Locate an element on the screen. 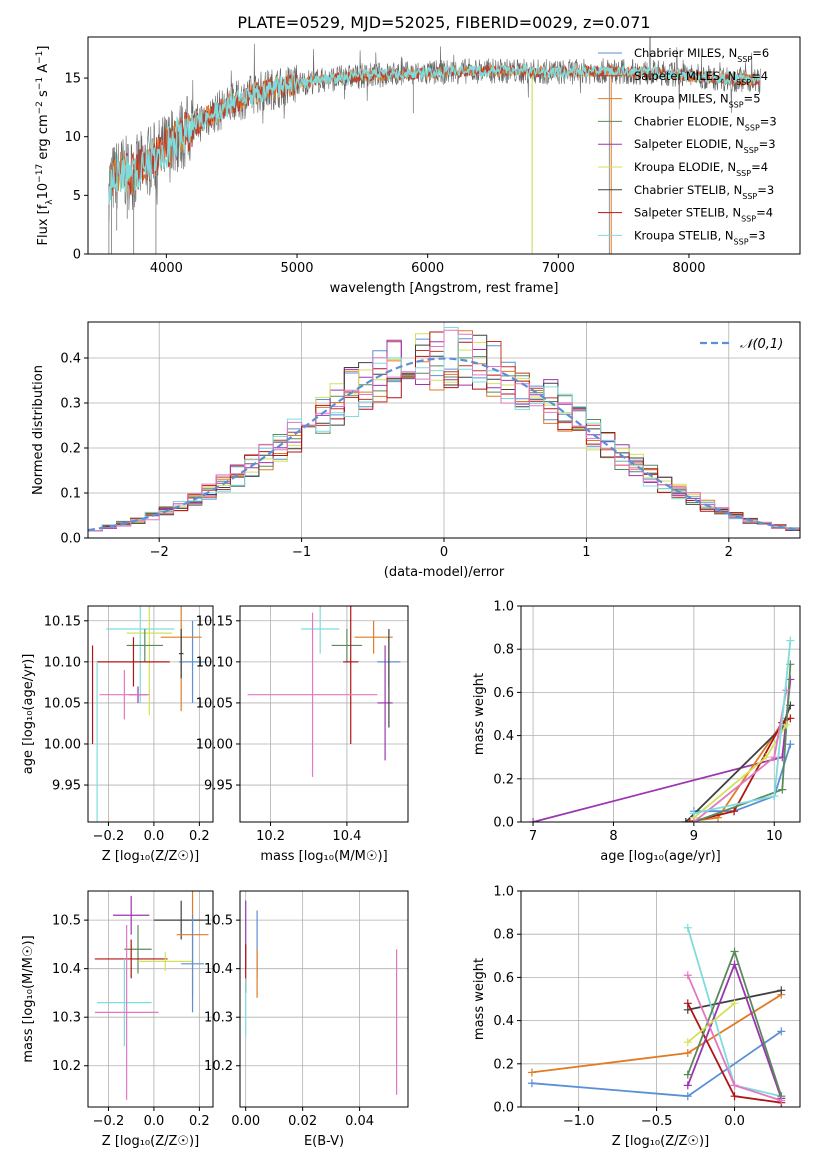 This screenshot has height=1170, width=819. spectrum-ylabel-part: s is located at coordinates (43, 95).